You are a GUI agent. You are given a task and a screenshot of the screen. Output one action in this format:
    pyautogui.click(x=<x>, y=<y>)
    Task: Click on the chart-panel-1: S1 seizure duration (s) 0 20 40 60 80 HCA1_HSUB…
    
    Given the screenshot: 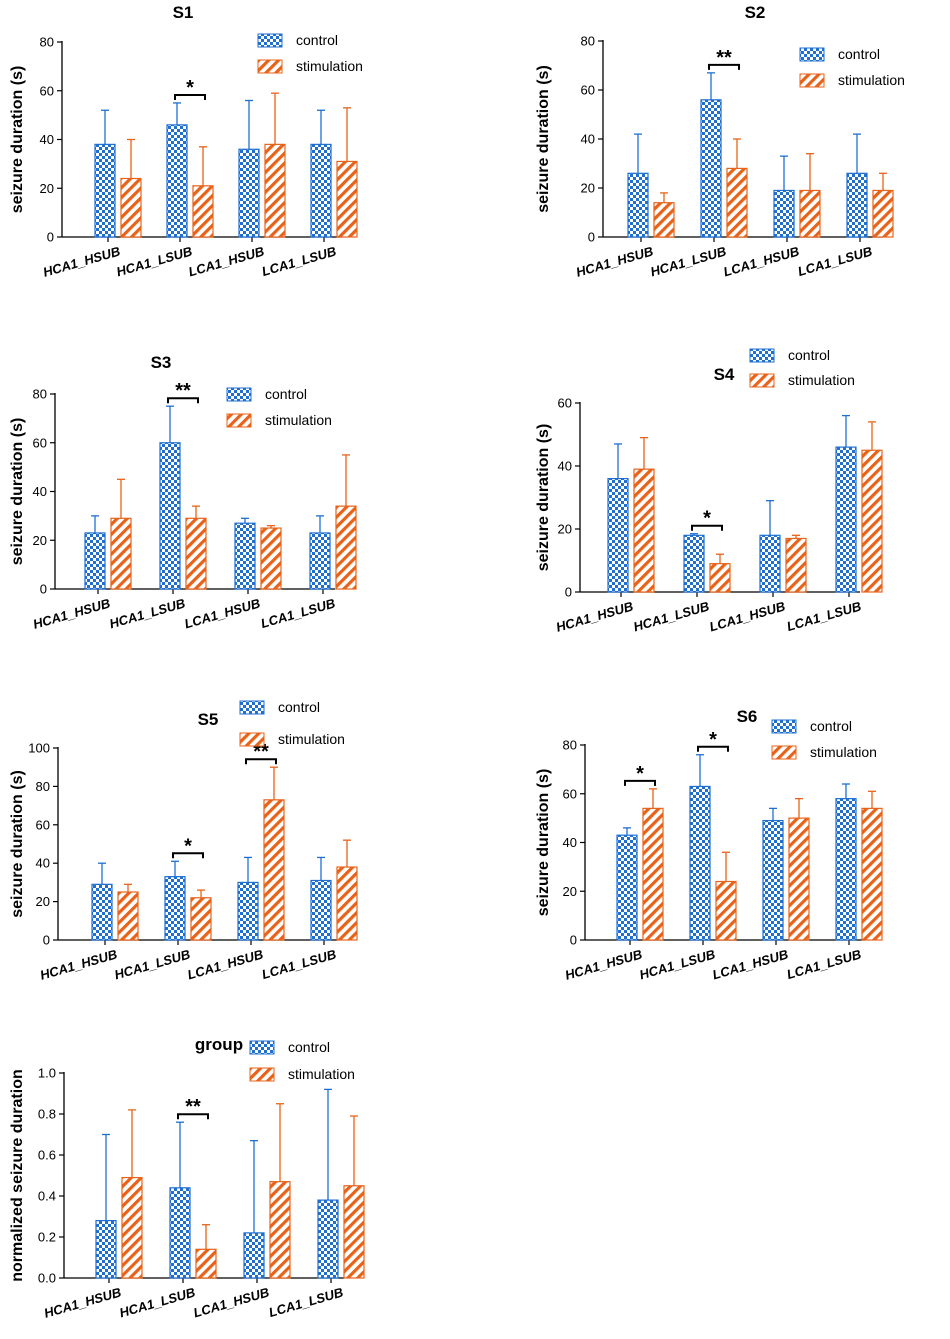 What is the action you would take?
    pyautogui.click(x=186, y=141)
    